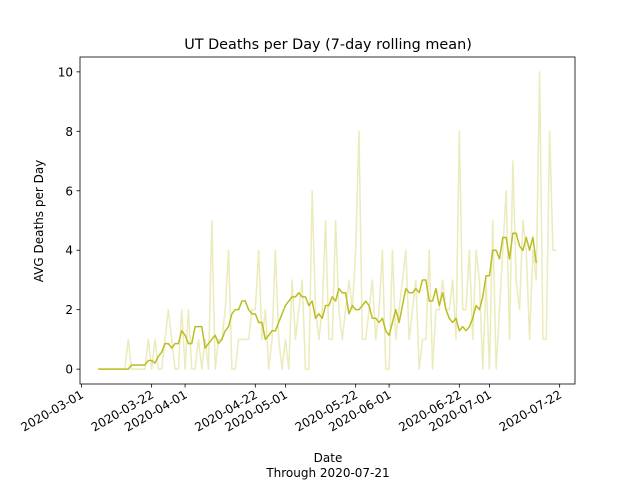 The width and height of the screenshot is (640, 480). Describe the element at coordinates (530, 410) in the screenshot. I see `x-tick-label: 2020-07-22` at that location.